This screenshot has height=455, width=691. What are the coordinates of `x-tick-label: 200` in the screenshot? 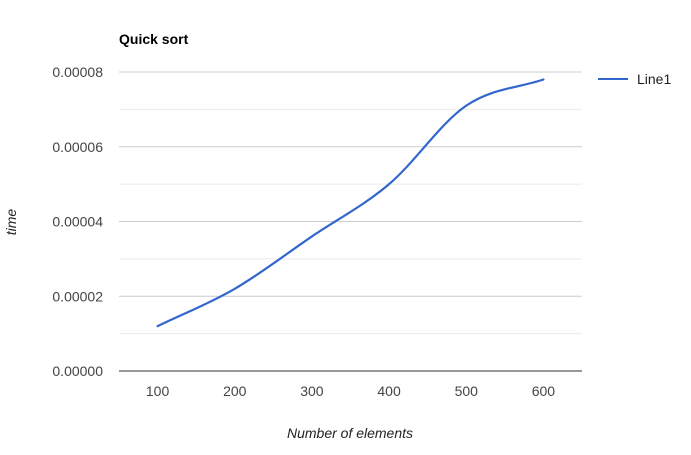 It's located at (235, 391).